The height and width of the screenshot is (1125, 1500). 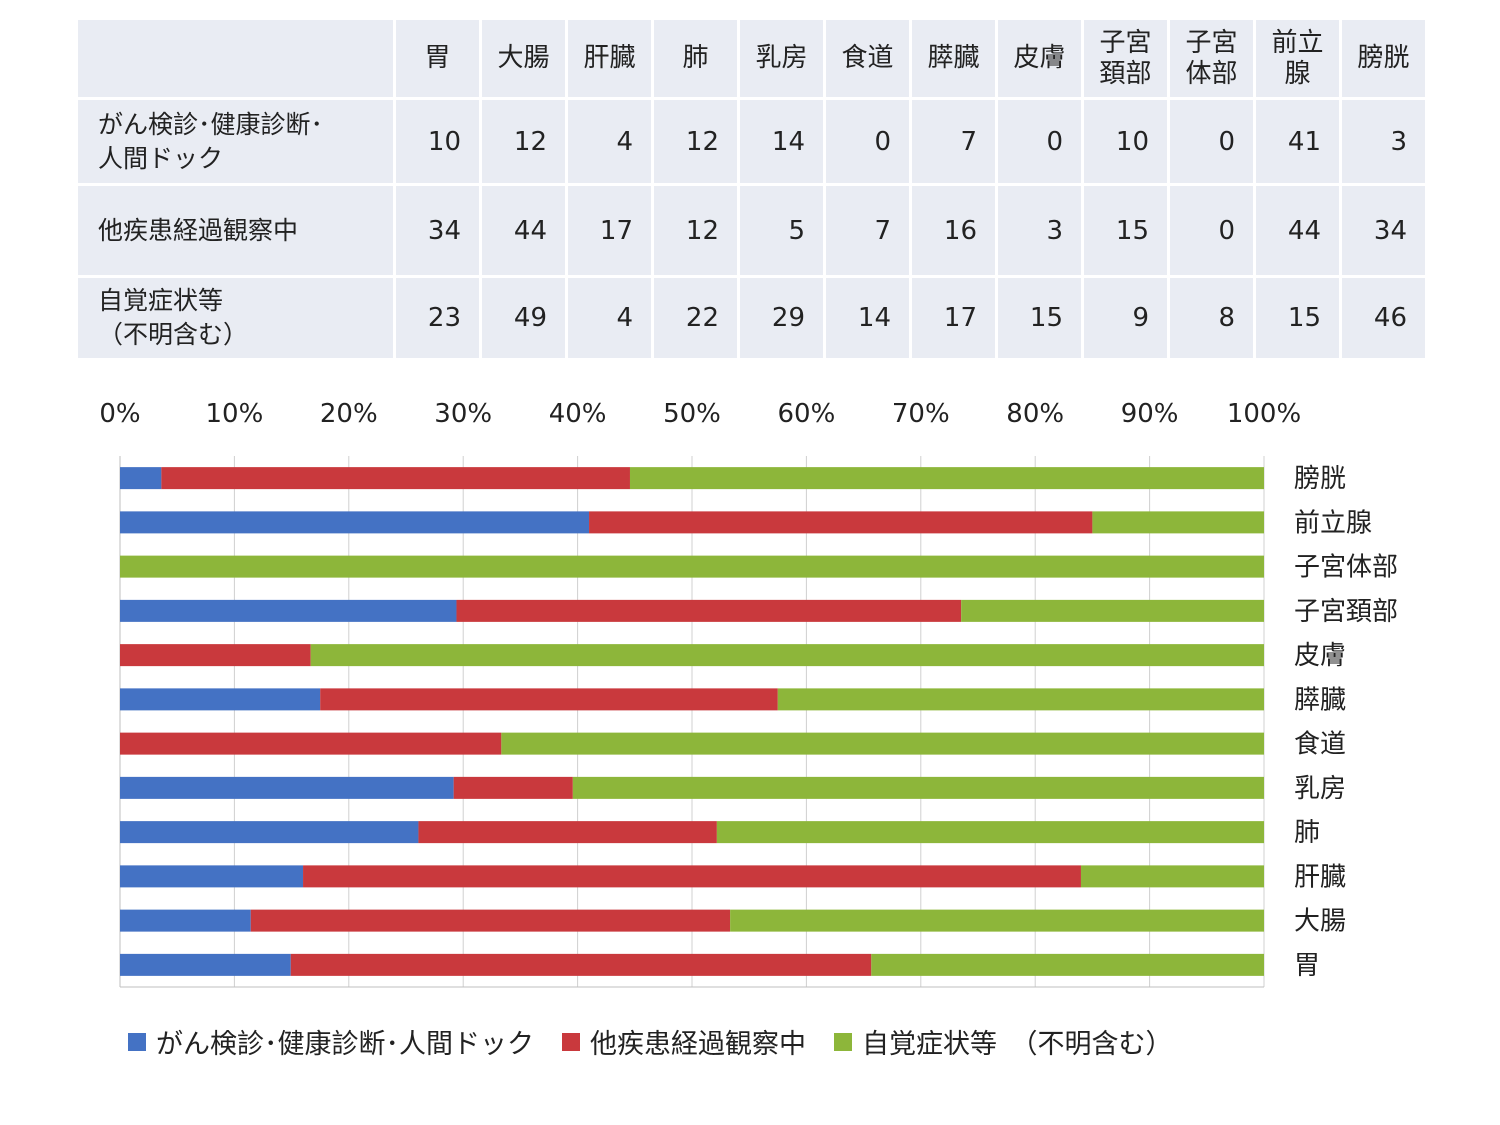 I want to click on column-header: 食道, so click(x=867, y=58).